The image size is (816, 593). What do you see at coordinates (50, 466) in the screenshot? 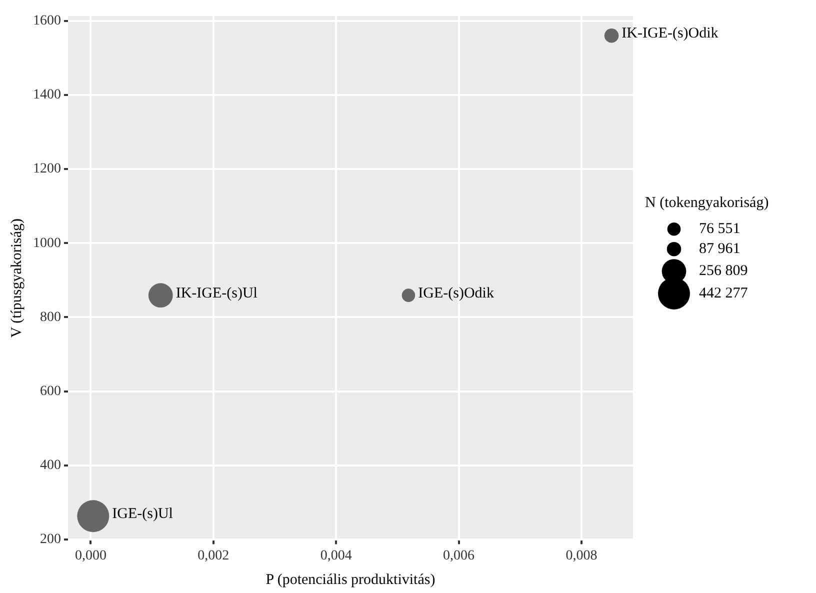
I see `y-tick-label: 400` at bounding box center [50, 466].